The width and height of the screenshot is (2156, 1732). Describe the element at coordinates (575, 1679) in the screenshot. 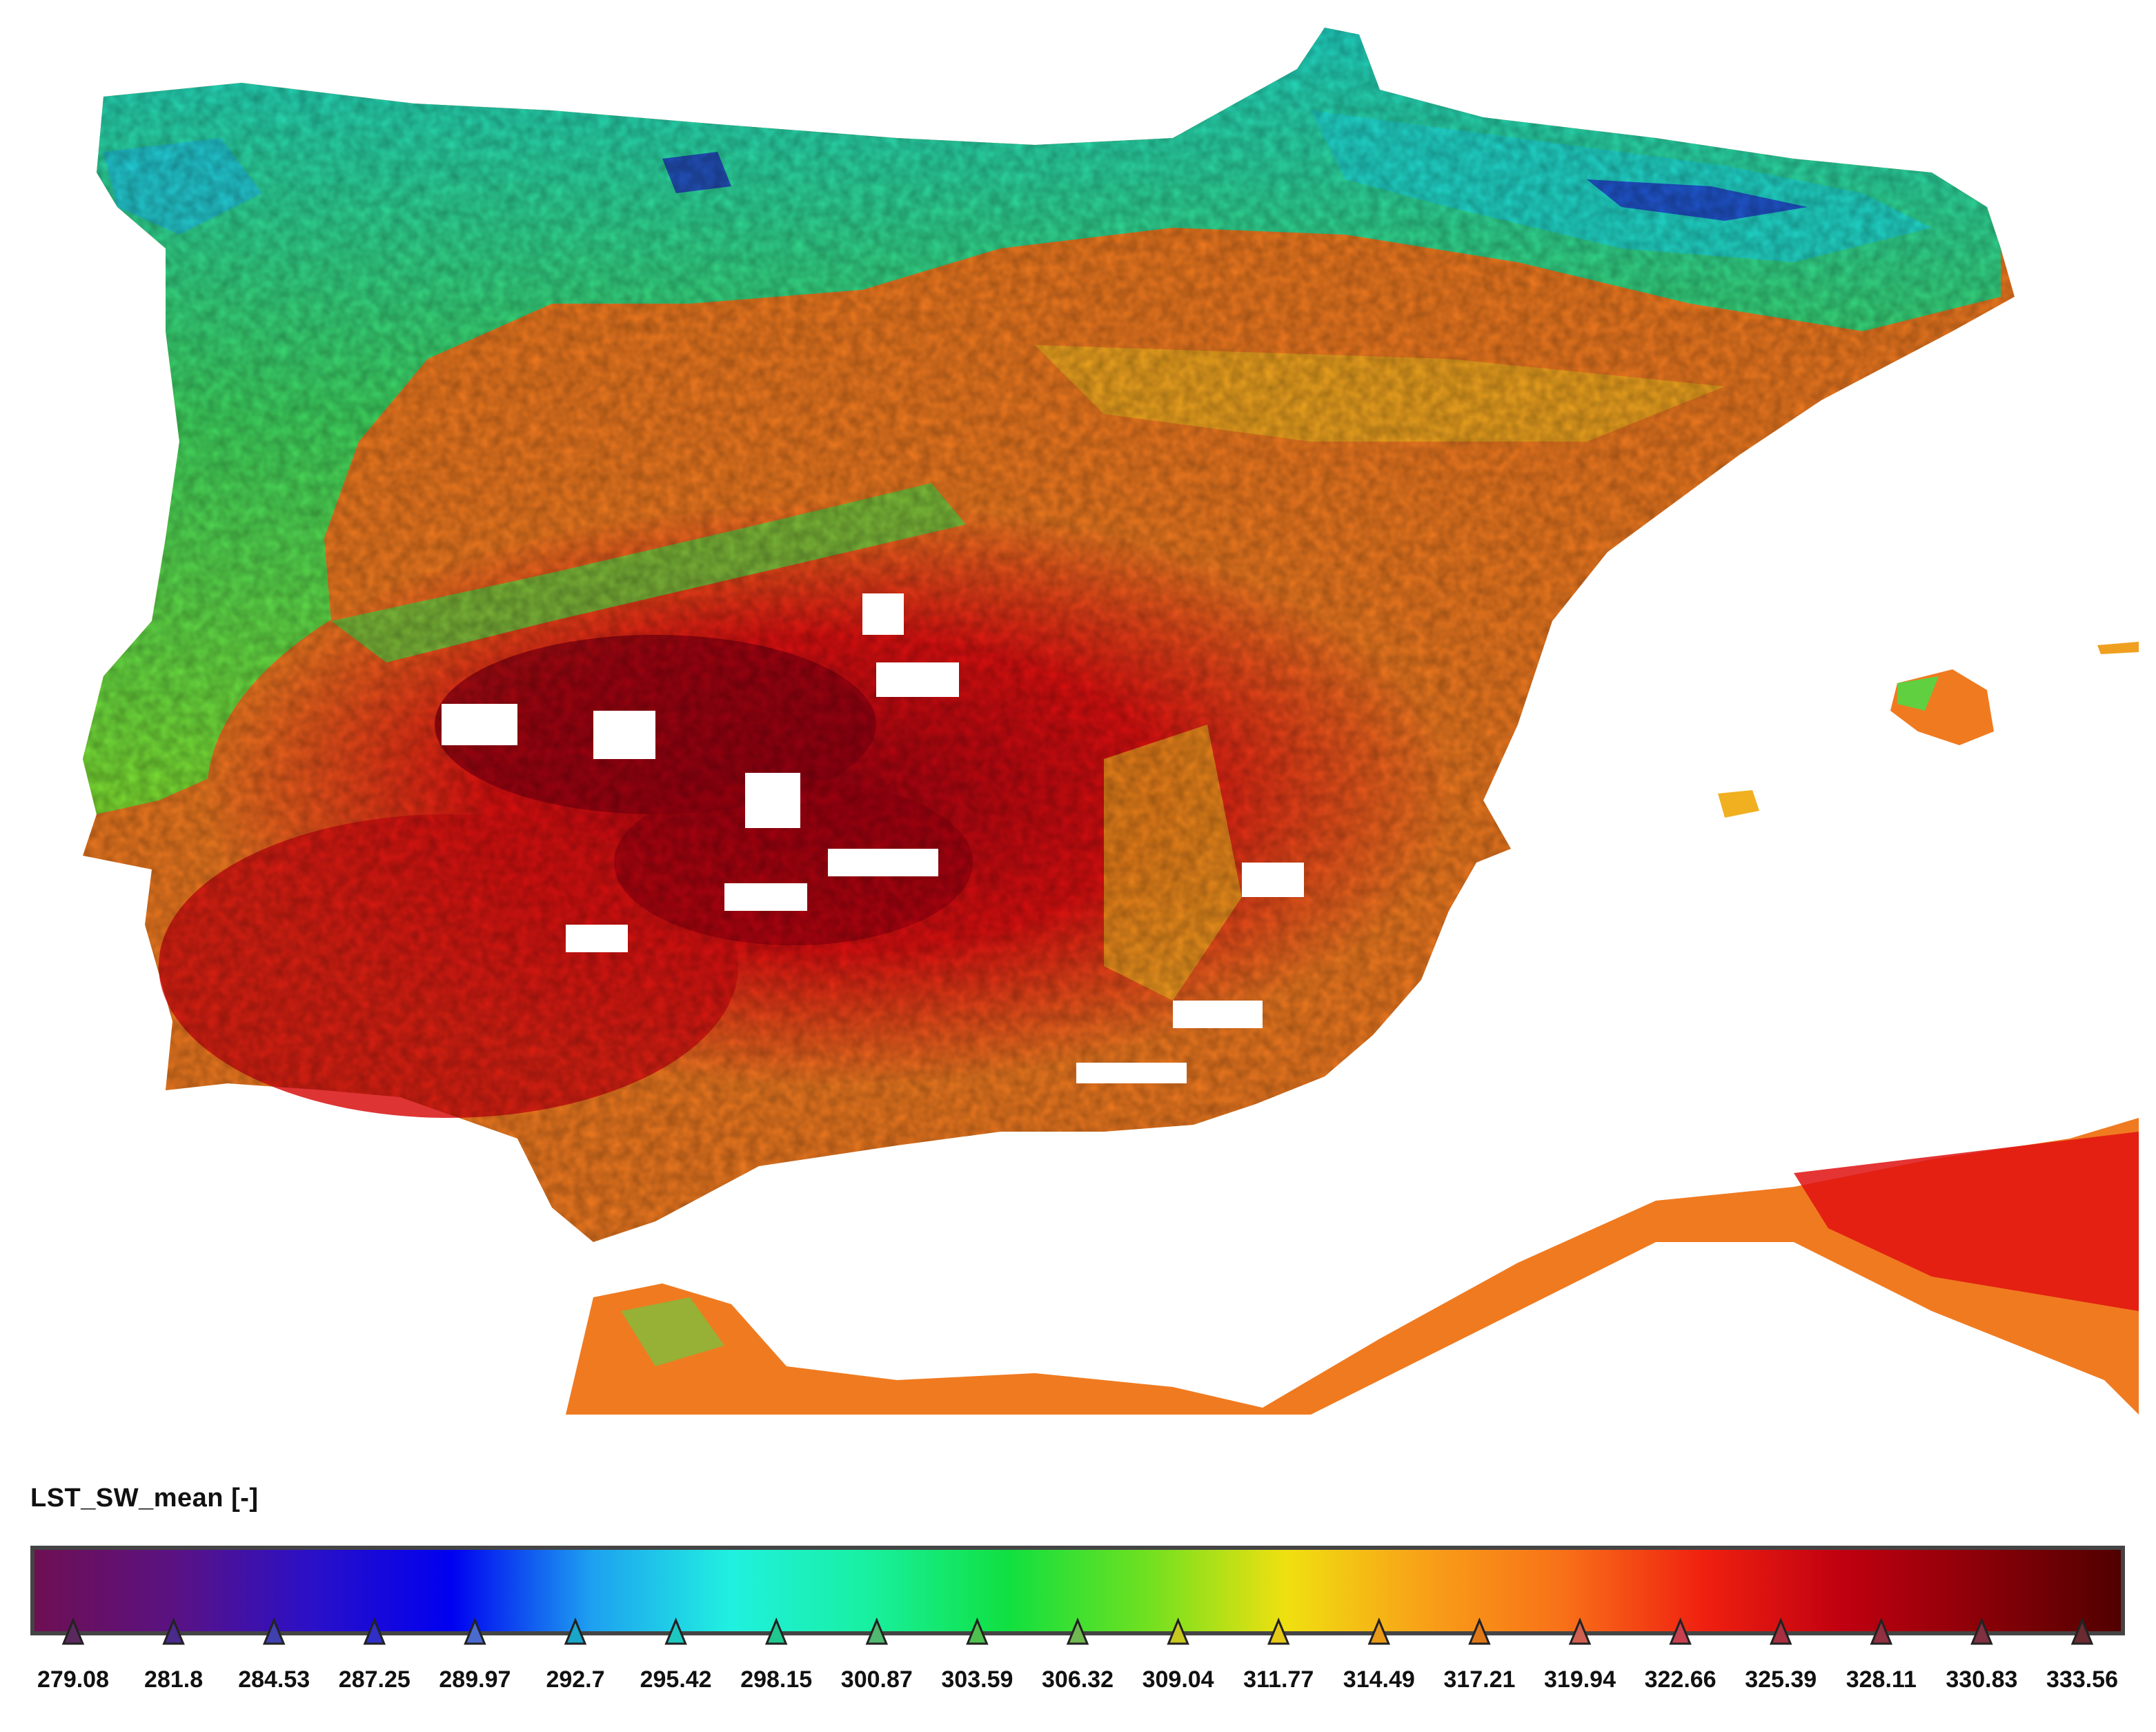

I see `tick-label: 292.7` at that location.